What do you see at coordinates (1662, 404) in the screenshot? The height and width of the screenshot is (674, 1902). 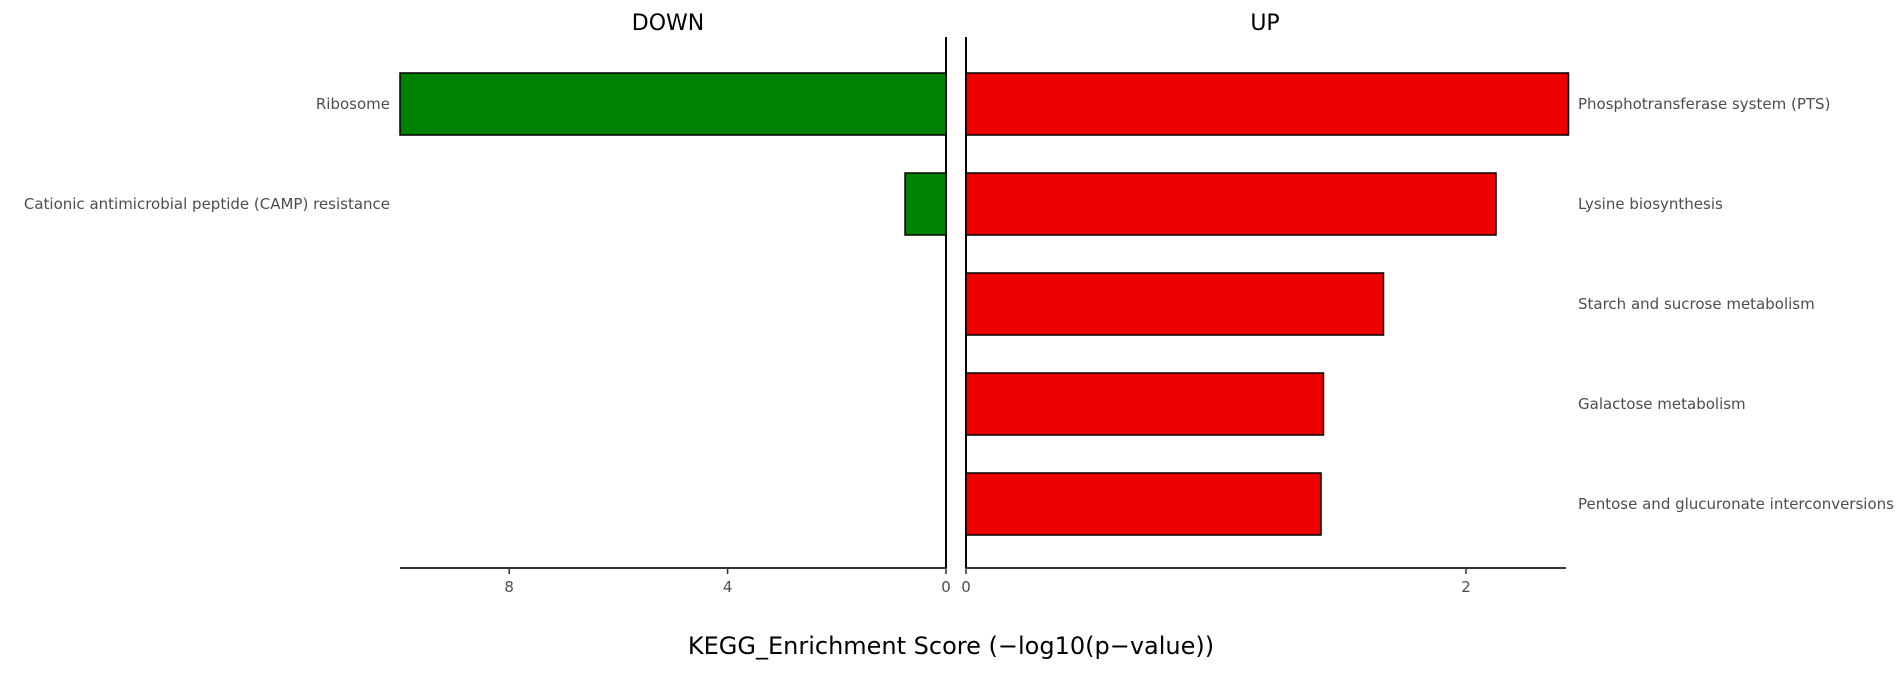 I see `up-category-label: Galactose metabolism` at bounding box center [1662, 404].